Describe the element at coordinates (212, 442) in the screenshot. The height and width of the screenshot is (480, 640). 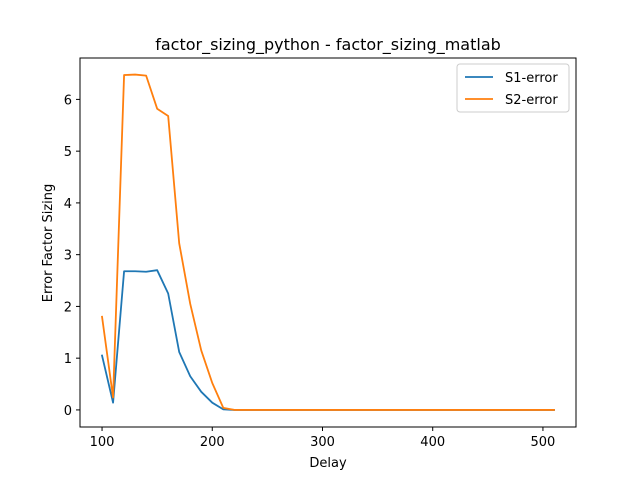
I see `x-tick-label: 200` at that location.